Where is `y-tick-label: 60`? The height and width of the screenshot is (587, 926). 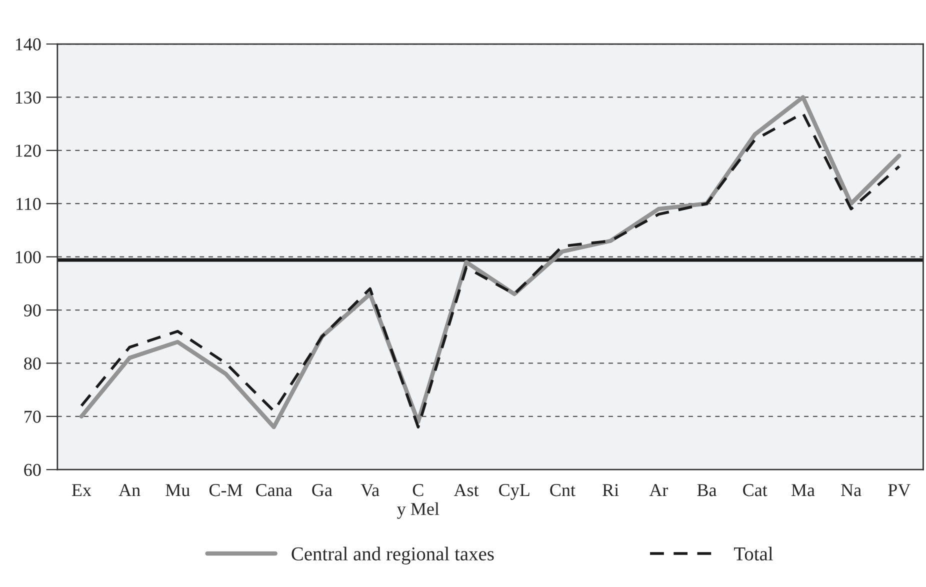 y-tick-label: 60 is located at coordinates (32, 470).